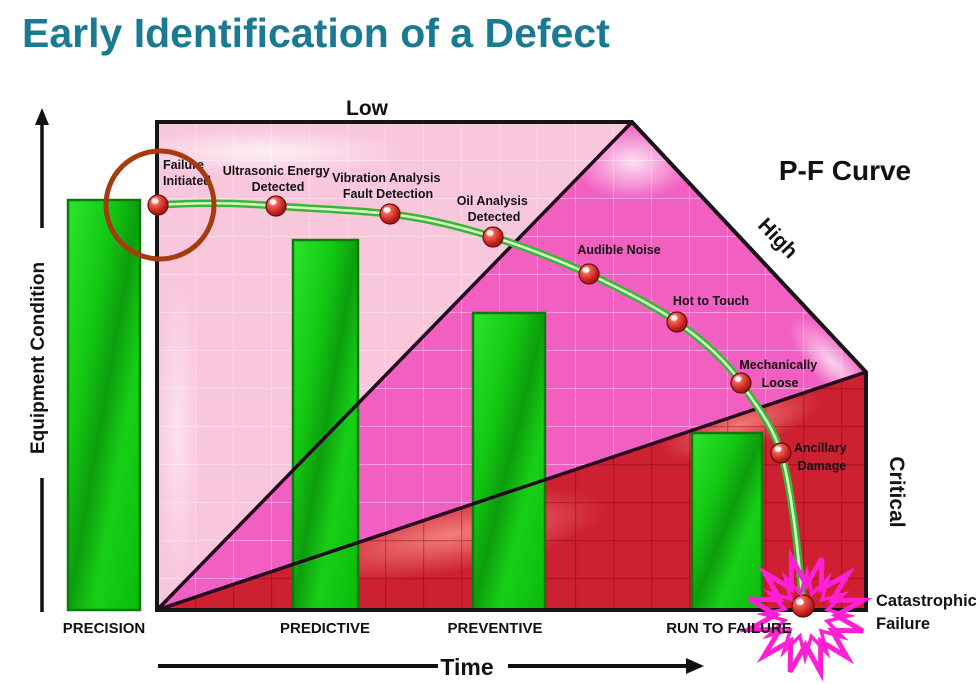  What do you see at coordinates (618, 250) in the screenshot?
I see `label-audible-noise: Audible Noise` at bounding box center [618, 250].